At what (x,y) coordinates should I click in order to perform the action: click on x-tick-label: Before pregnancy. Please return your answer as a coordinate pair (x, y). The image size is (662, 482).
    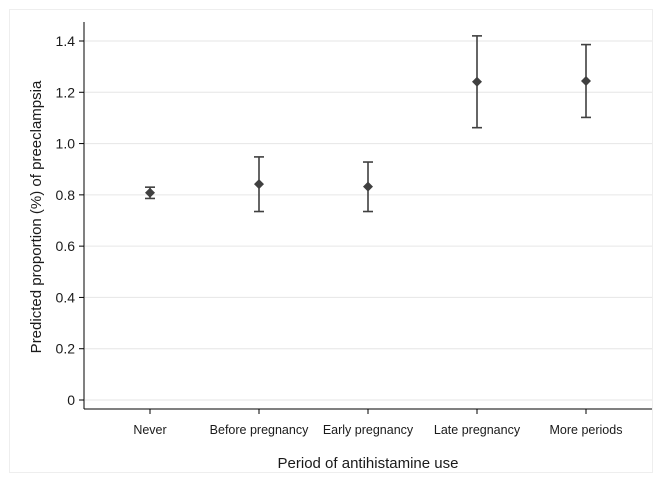
    Looking at the image, I should click on (259, 430).